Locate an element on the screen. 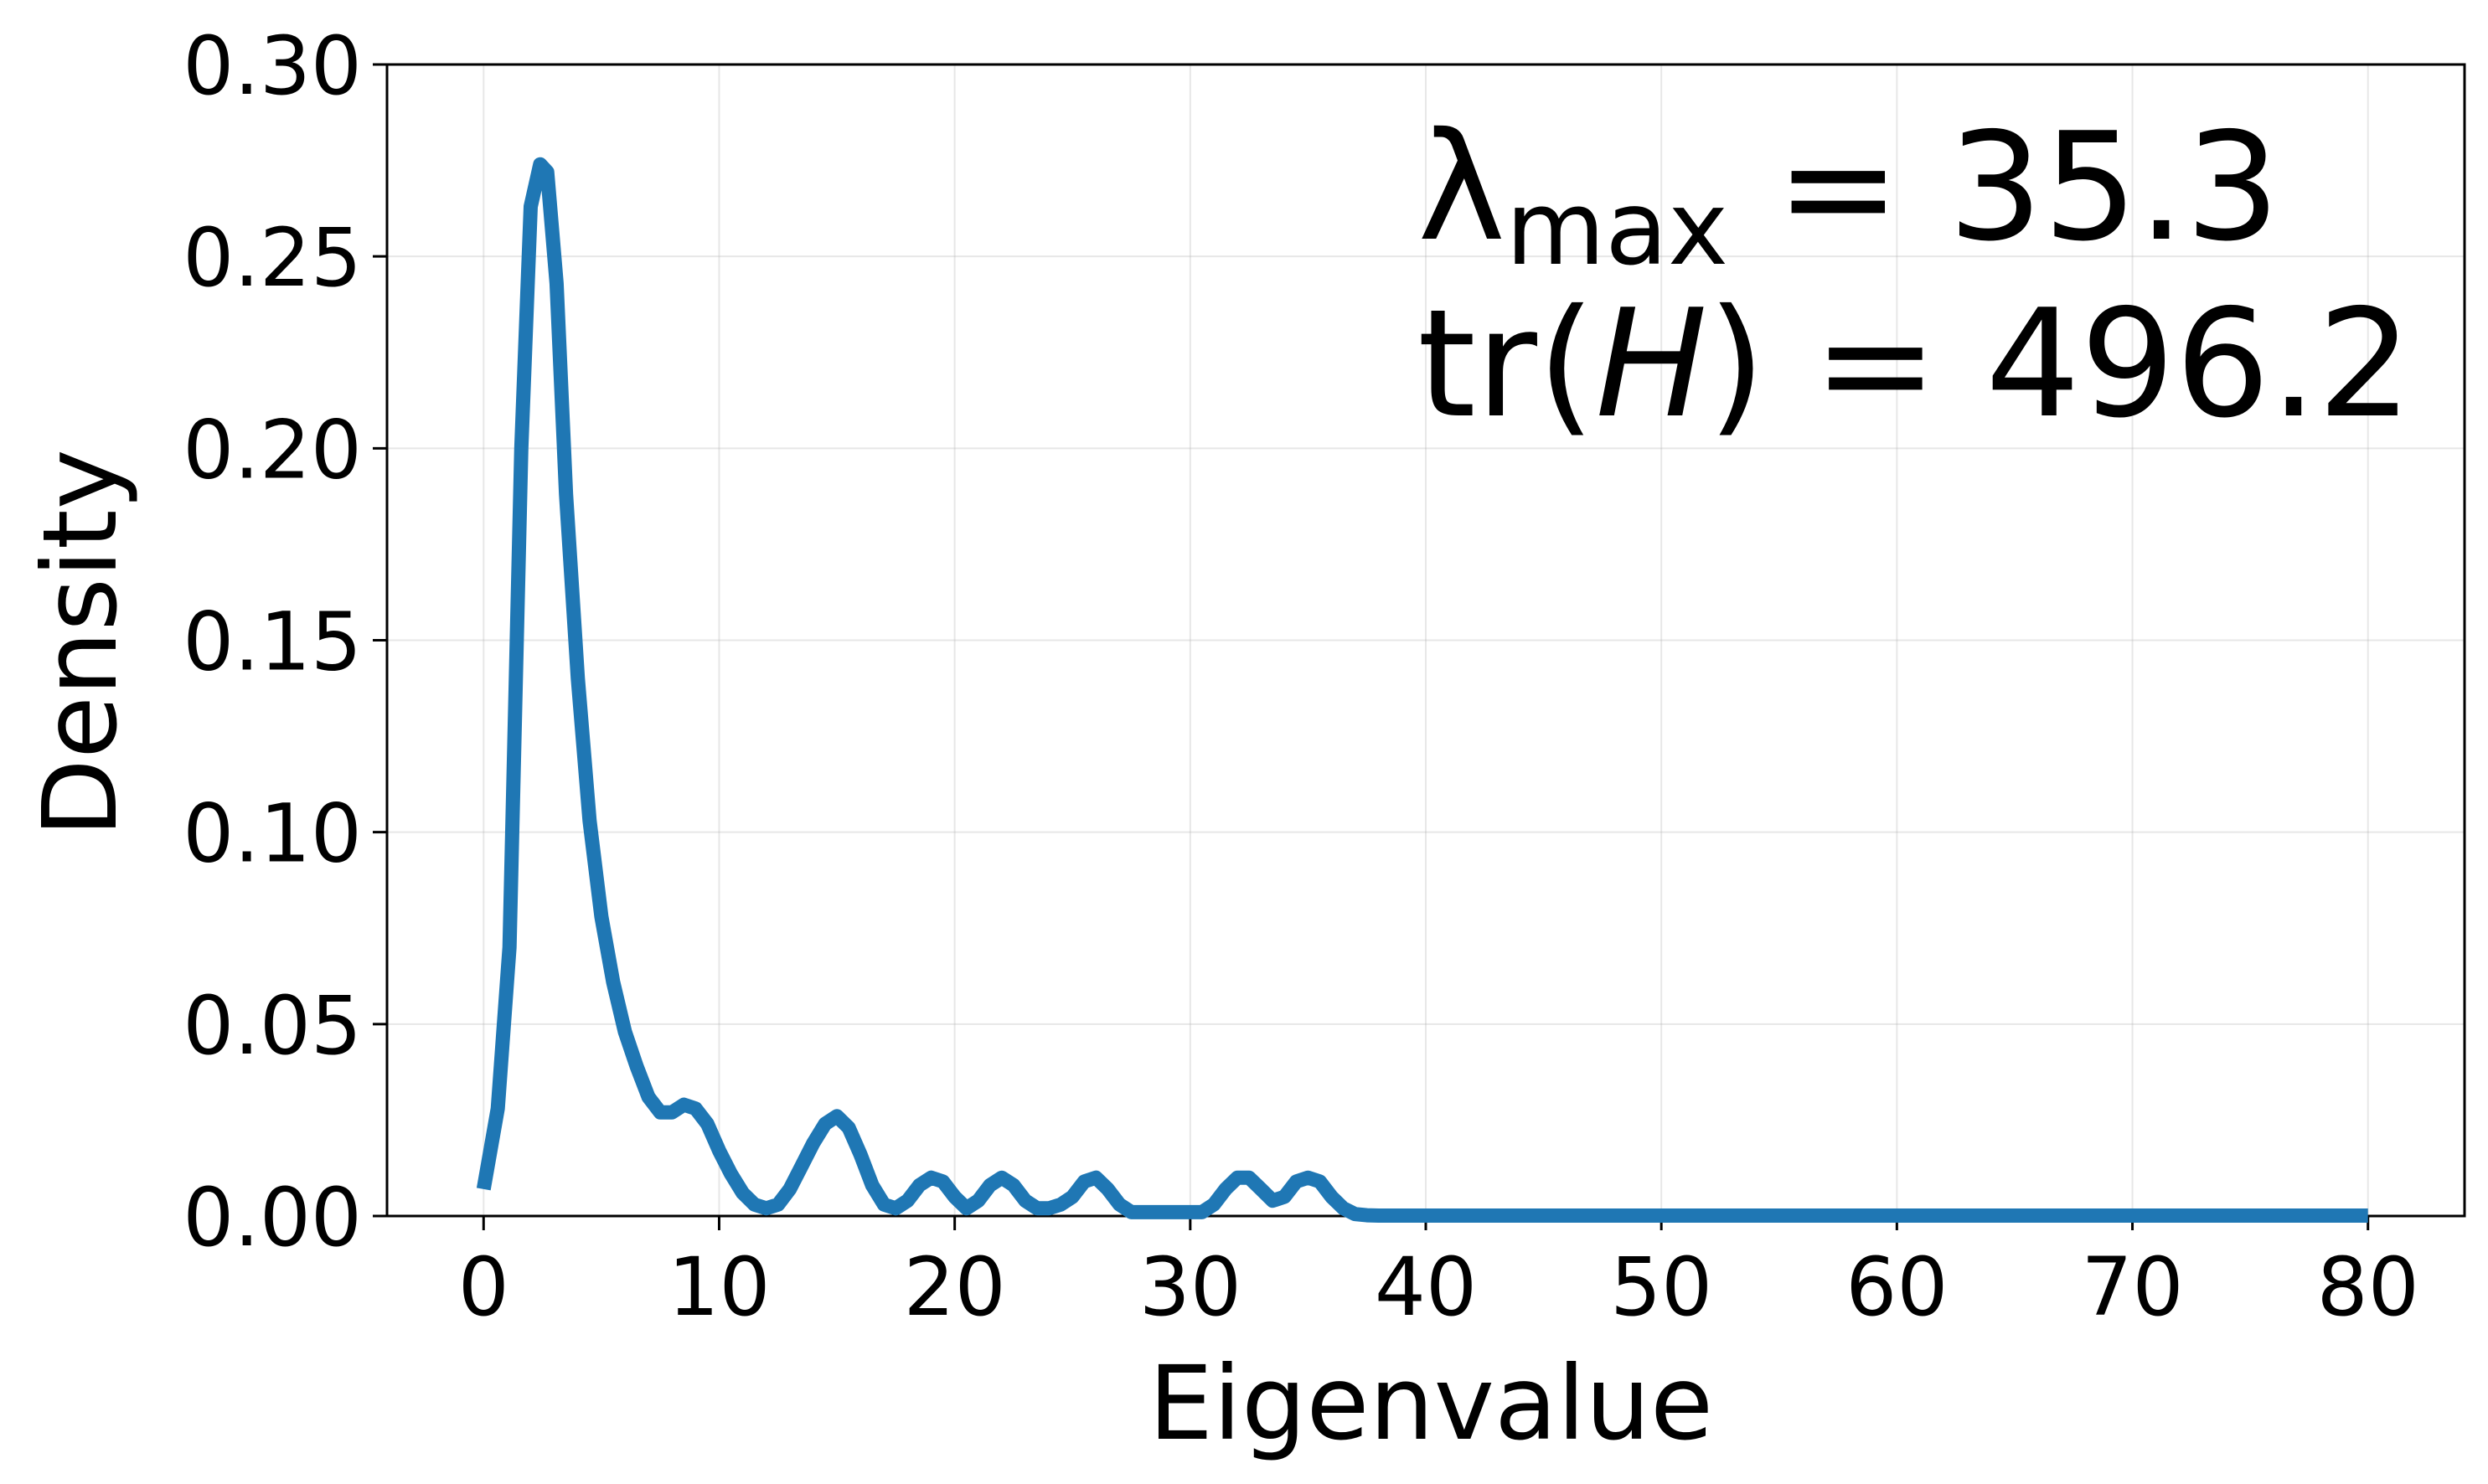 This screenshot has width=2488, height=1484. lambda-subscript: max is located at coordinates (1616, 228).